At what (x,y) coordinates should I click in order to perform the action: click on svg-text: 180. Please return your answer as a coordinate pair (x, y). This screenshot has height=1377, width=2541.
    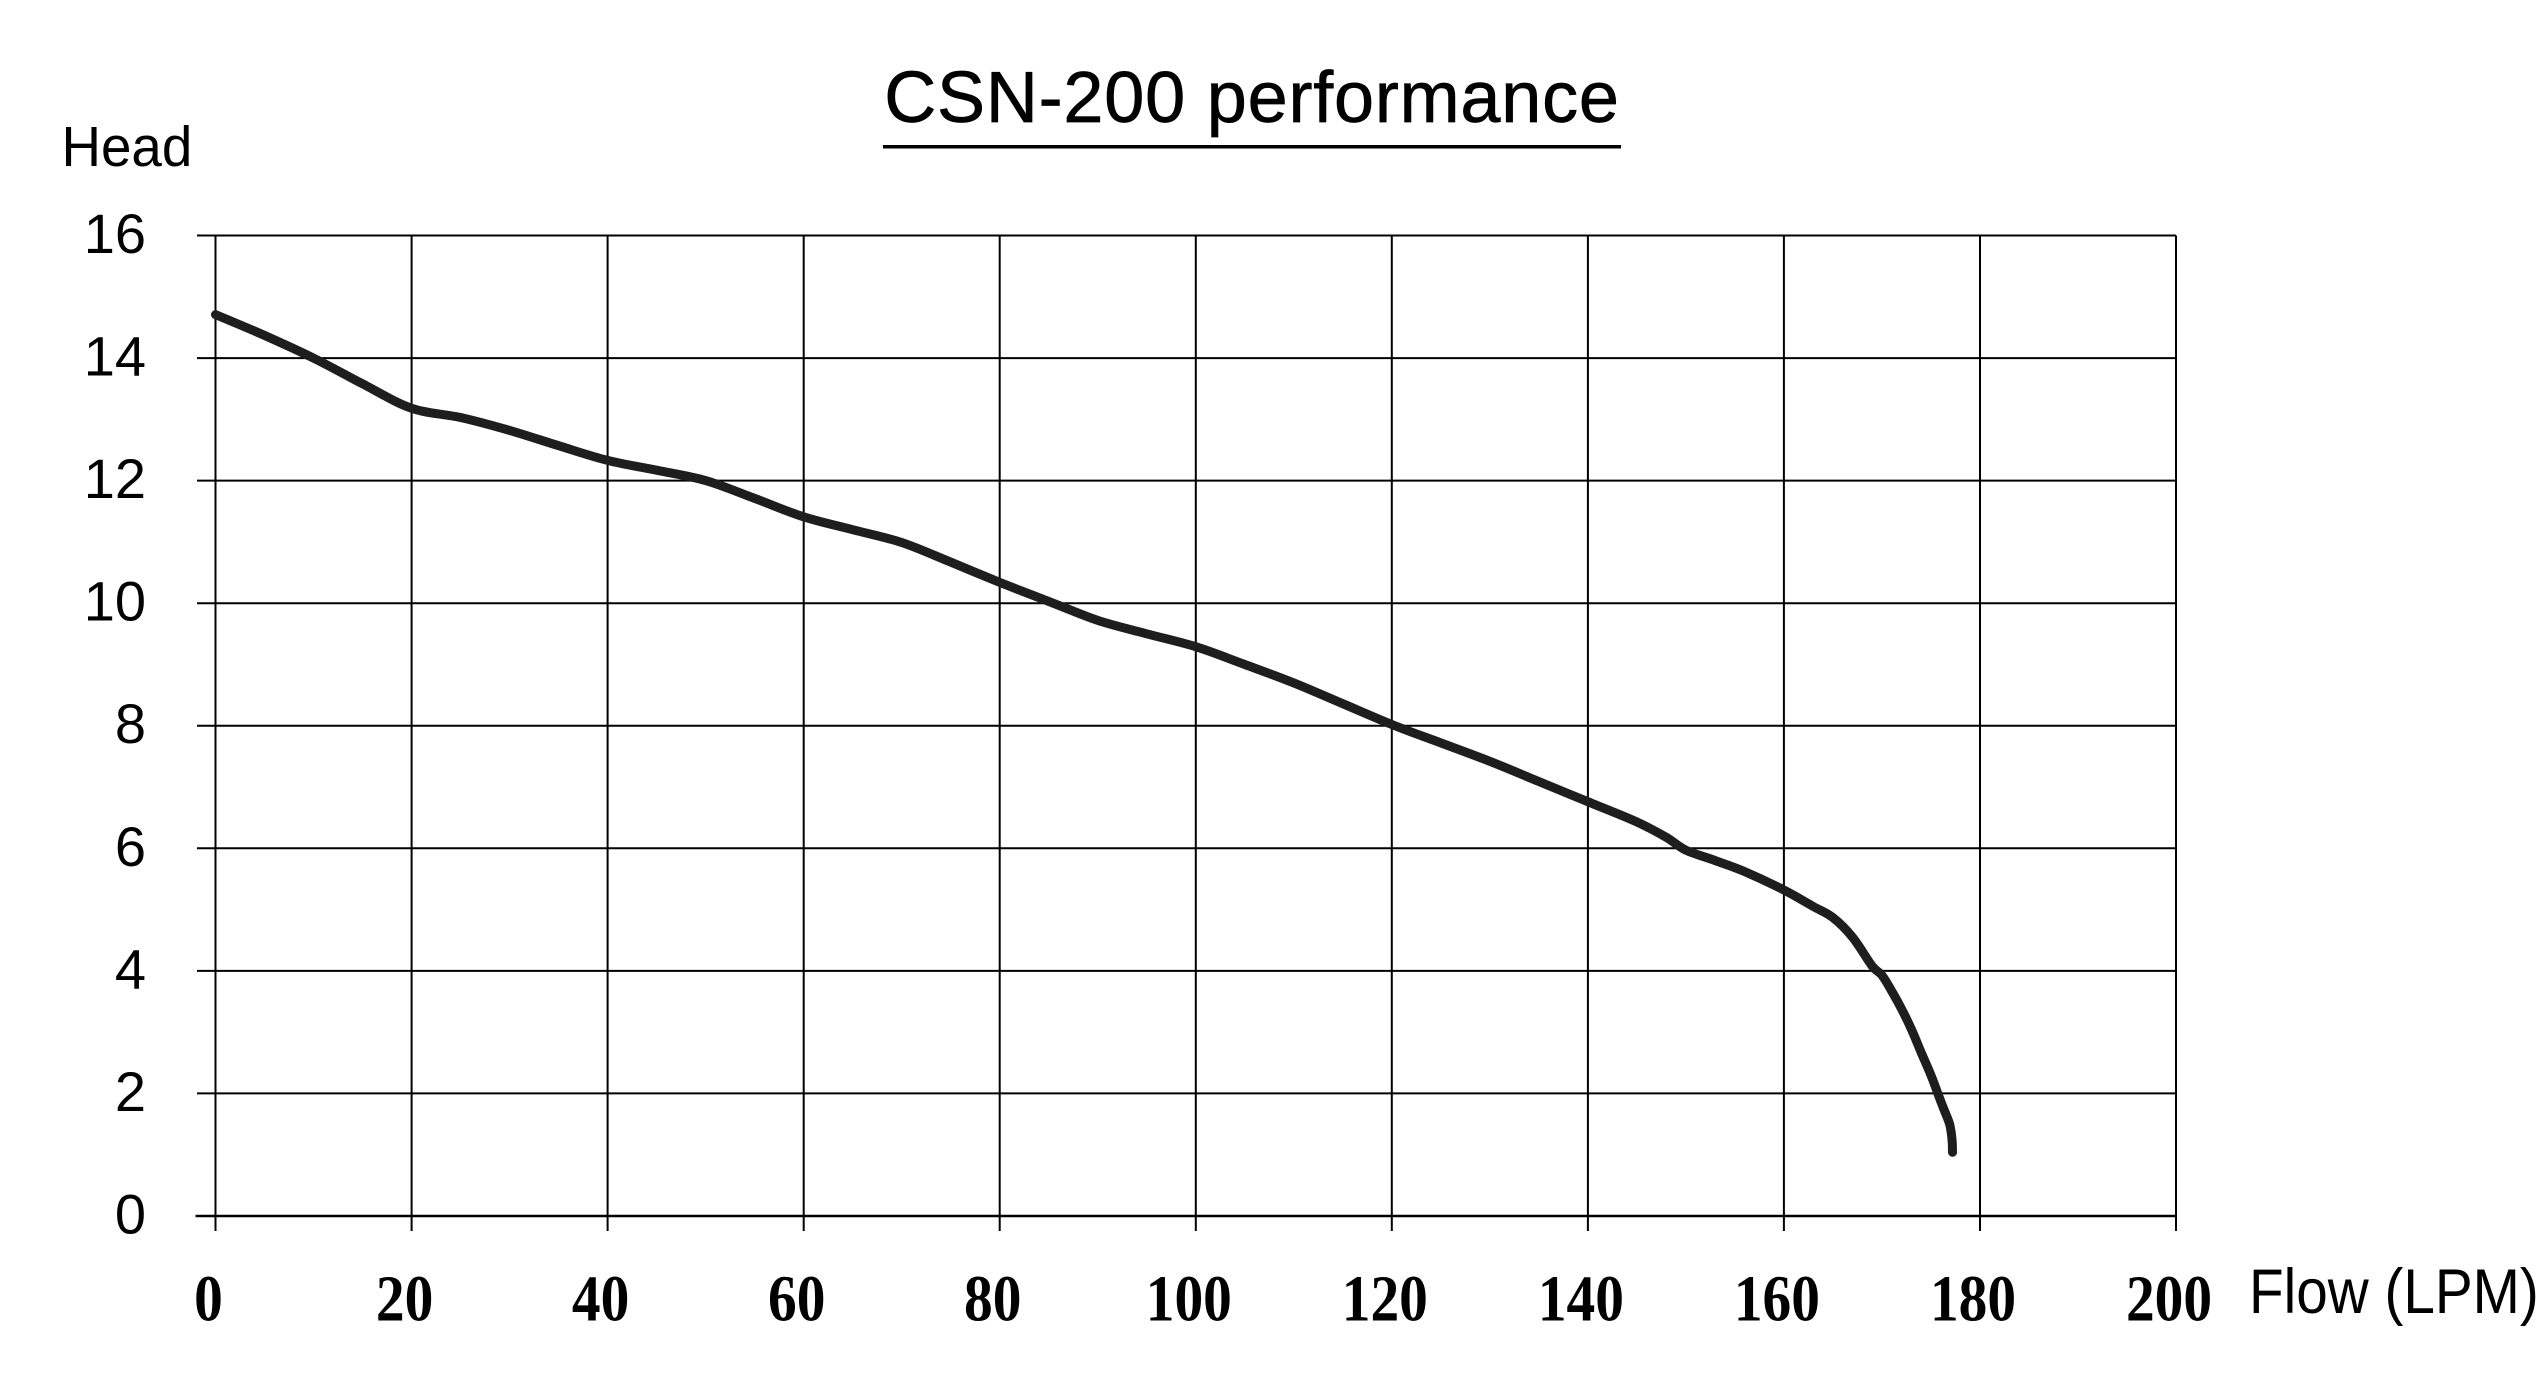
    Looking at the image, I should click on (1973, 1299).